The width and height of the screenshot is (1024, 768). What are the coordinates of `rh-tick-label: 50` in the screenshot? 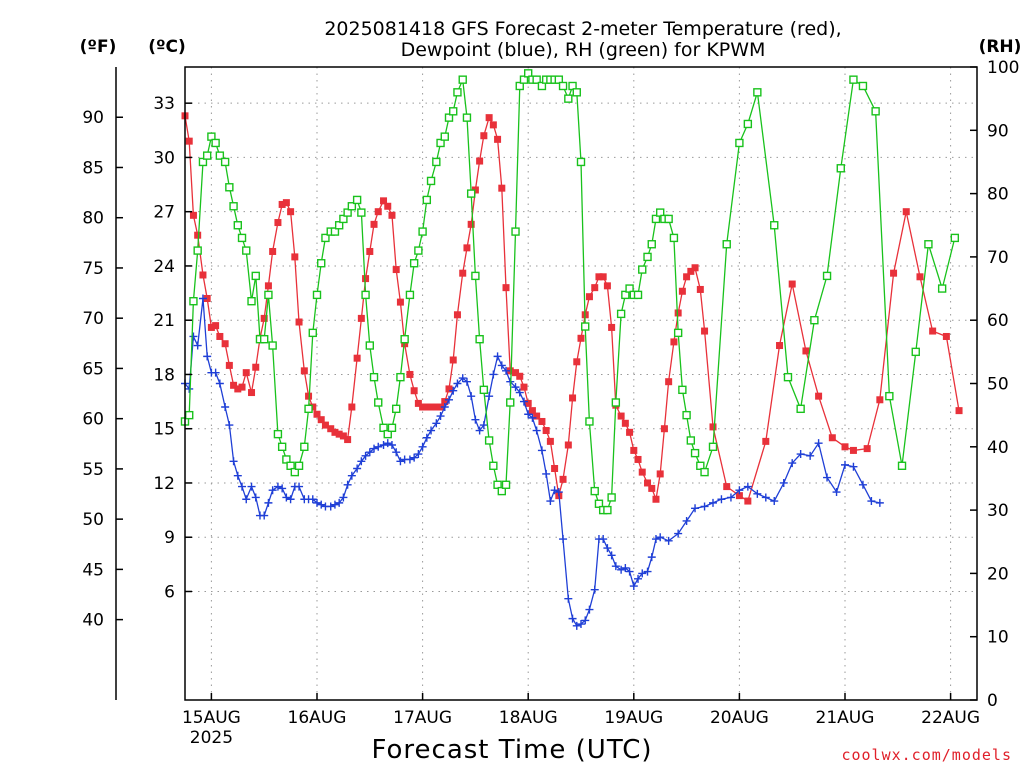 It's located at (998, 385).